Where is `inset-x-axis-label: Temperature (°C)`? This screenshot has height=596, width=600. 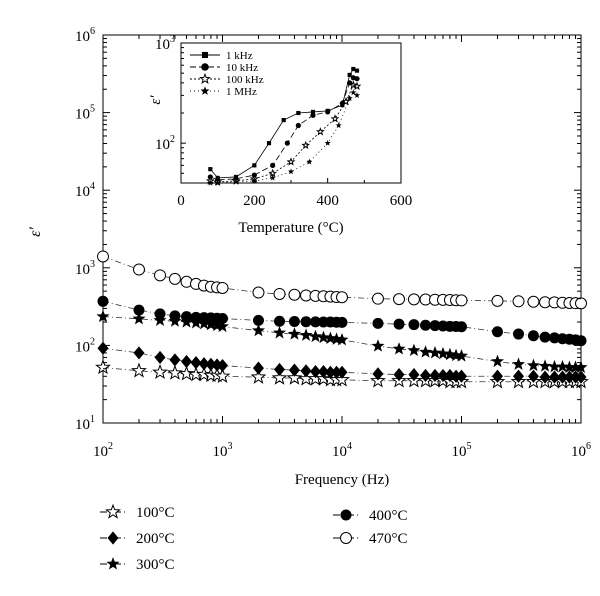
inset-x-axis-label: Temperature (°C) is located at coordinates (290, 228).